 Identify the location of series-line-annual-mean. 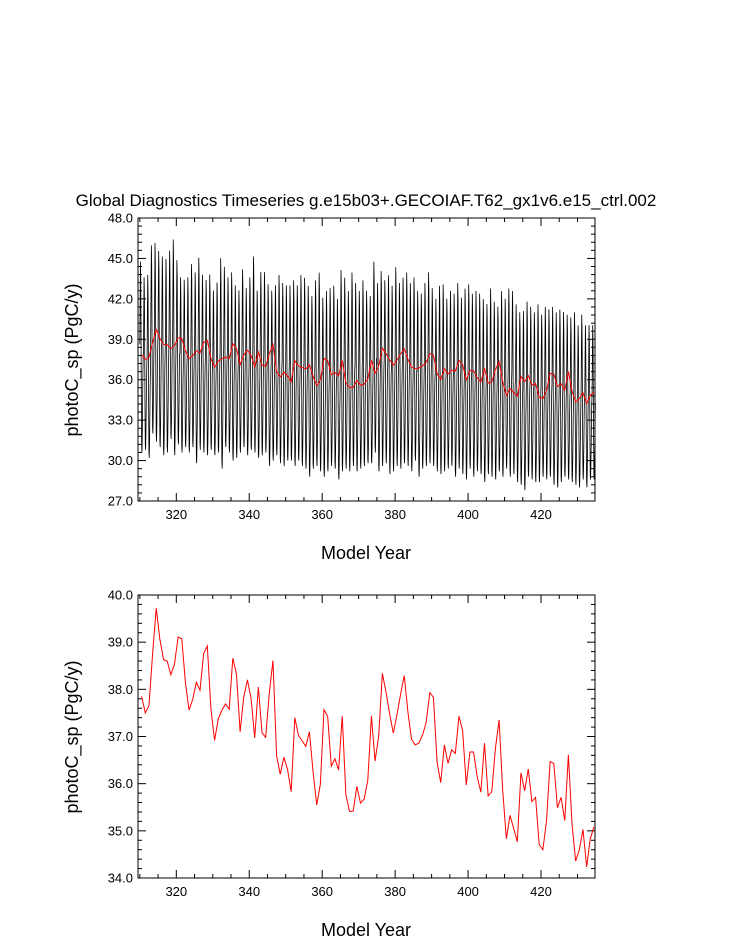
(368, 366).